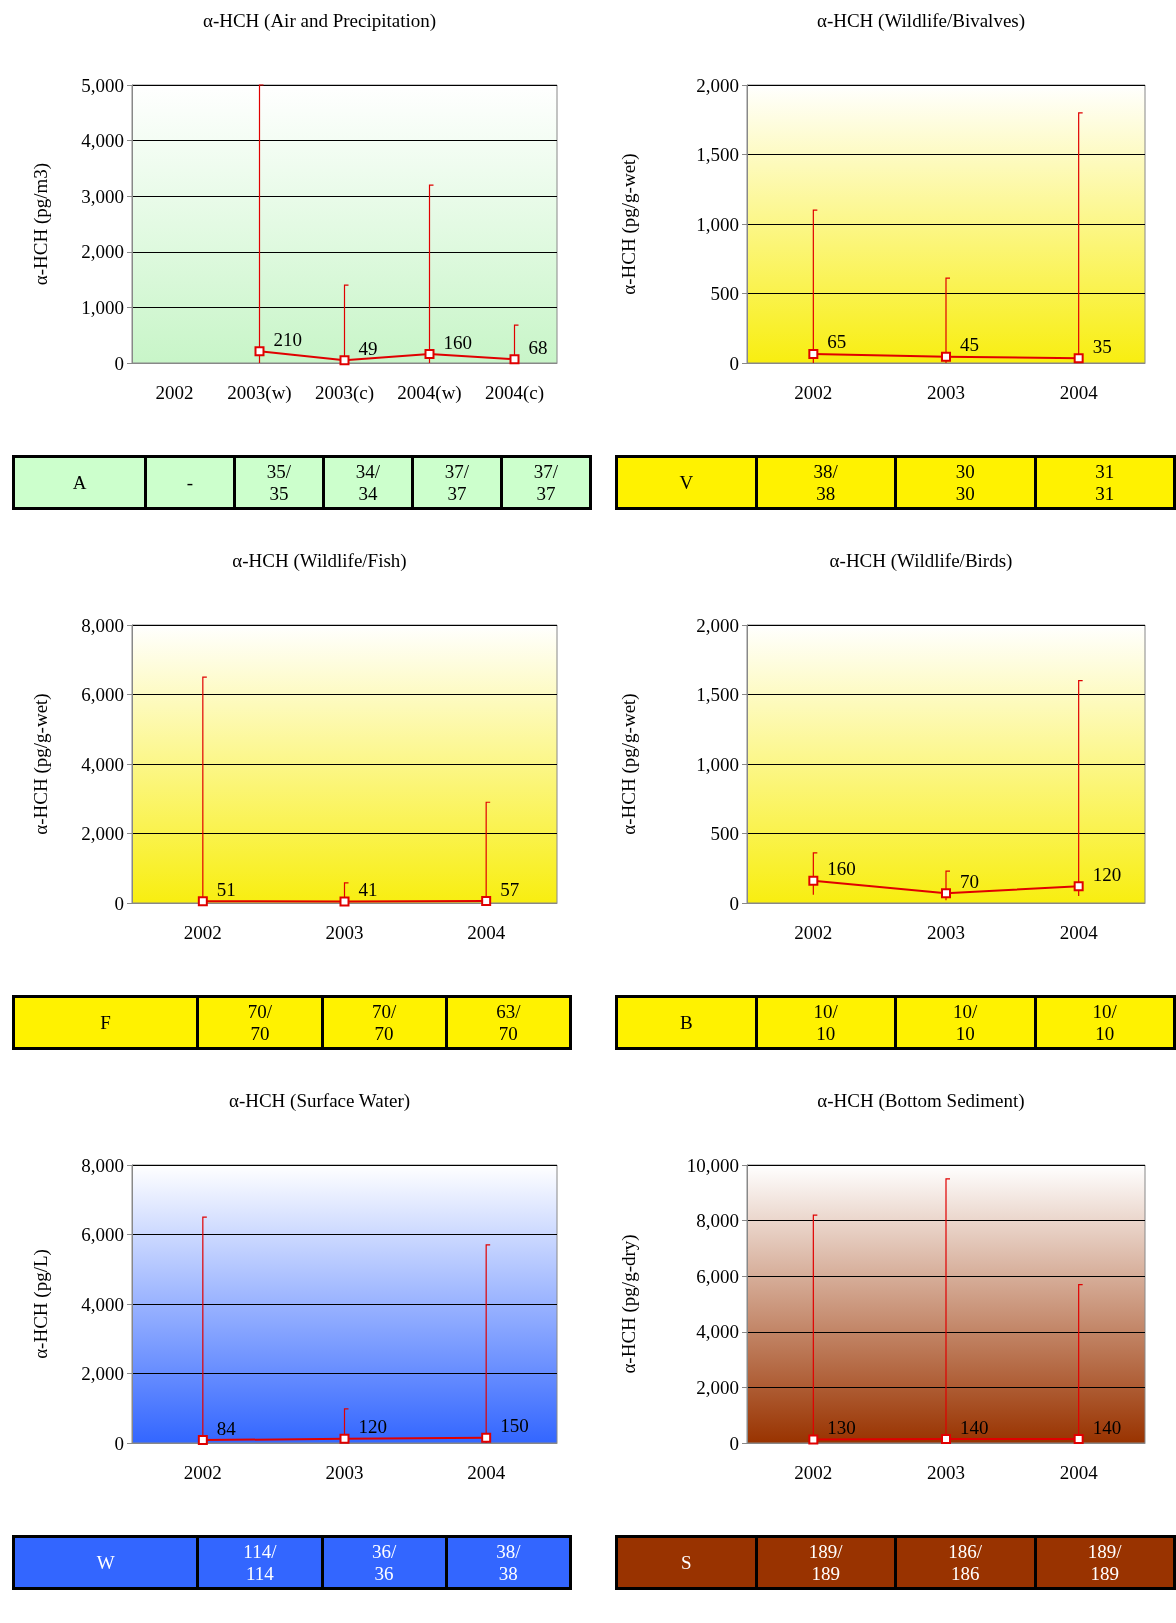  I want to click on x-tick-label: 2004(w), so click(429, 393).